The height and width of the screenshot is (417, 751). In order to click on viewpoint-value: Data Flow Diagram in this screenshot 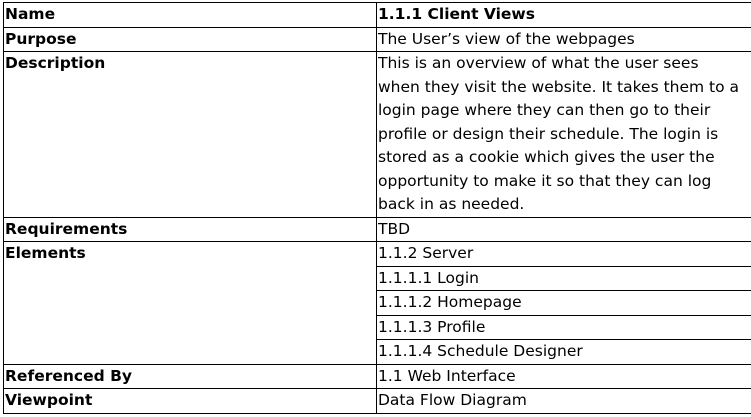, I will do `click(563, 401)`.